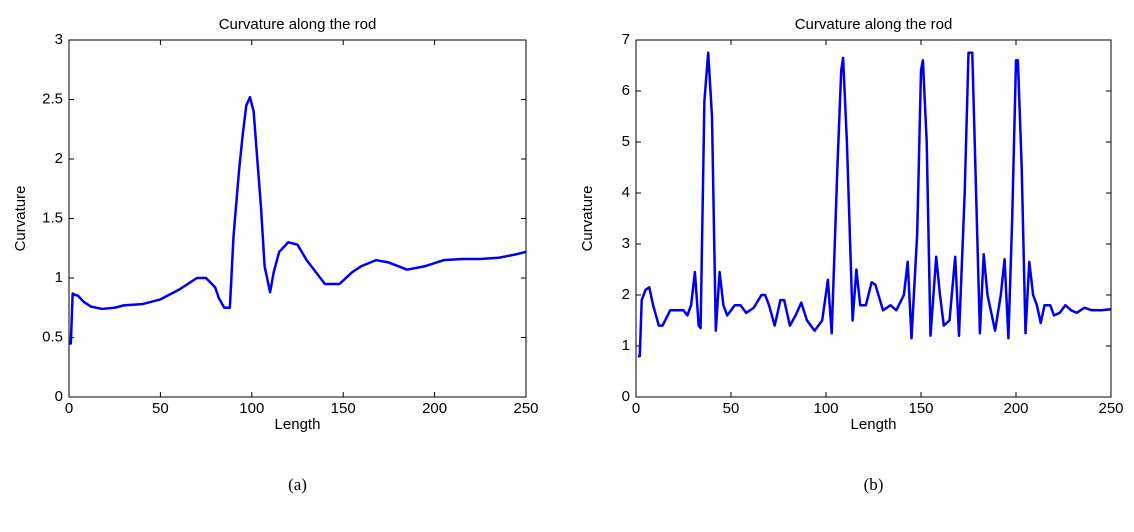 This screenshot has width=1134, height=532. Describe the element at coordinates (52, 217) in the screenshot. I see `y-tick-label: 1.5` at that location.